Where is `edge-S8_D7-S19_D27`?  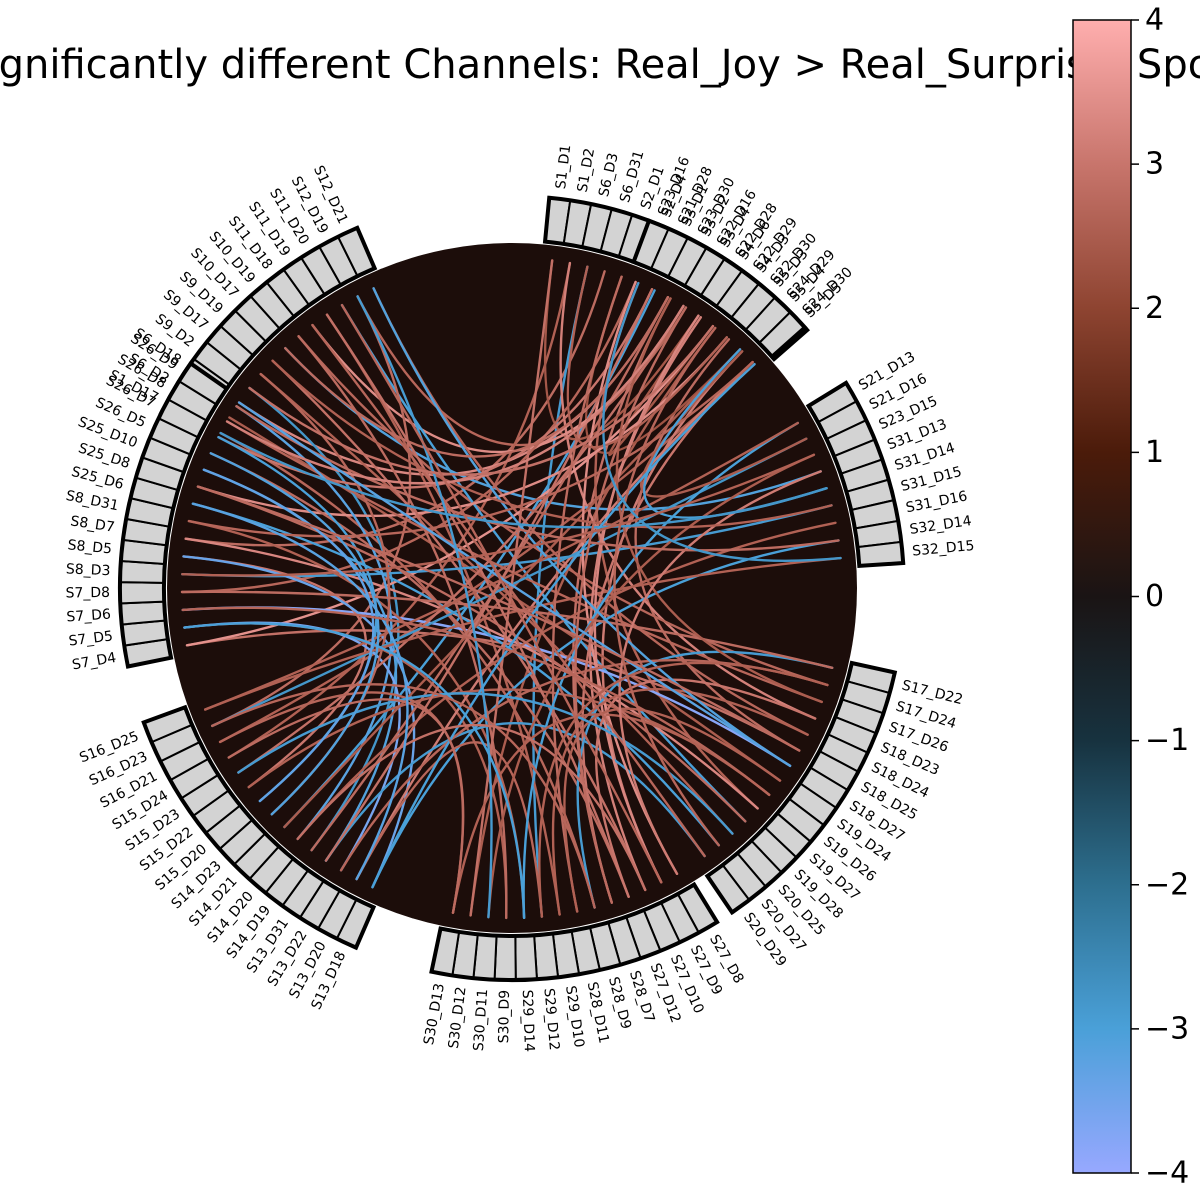 edge-S8_D7-S19_D27 is located at coordinates (471, 673).